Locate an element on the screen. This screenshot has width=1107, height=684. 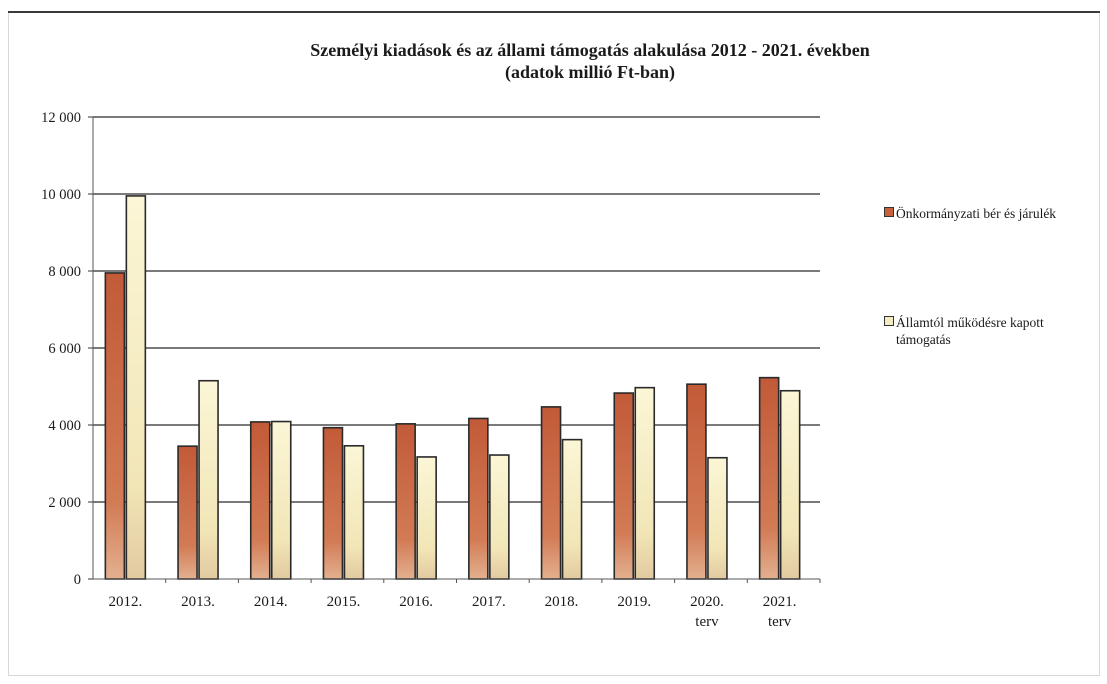
frame-top-border is located at coordinates (554, 12).